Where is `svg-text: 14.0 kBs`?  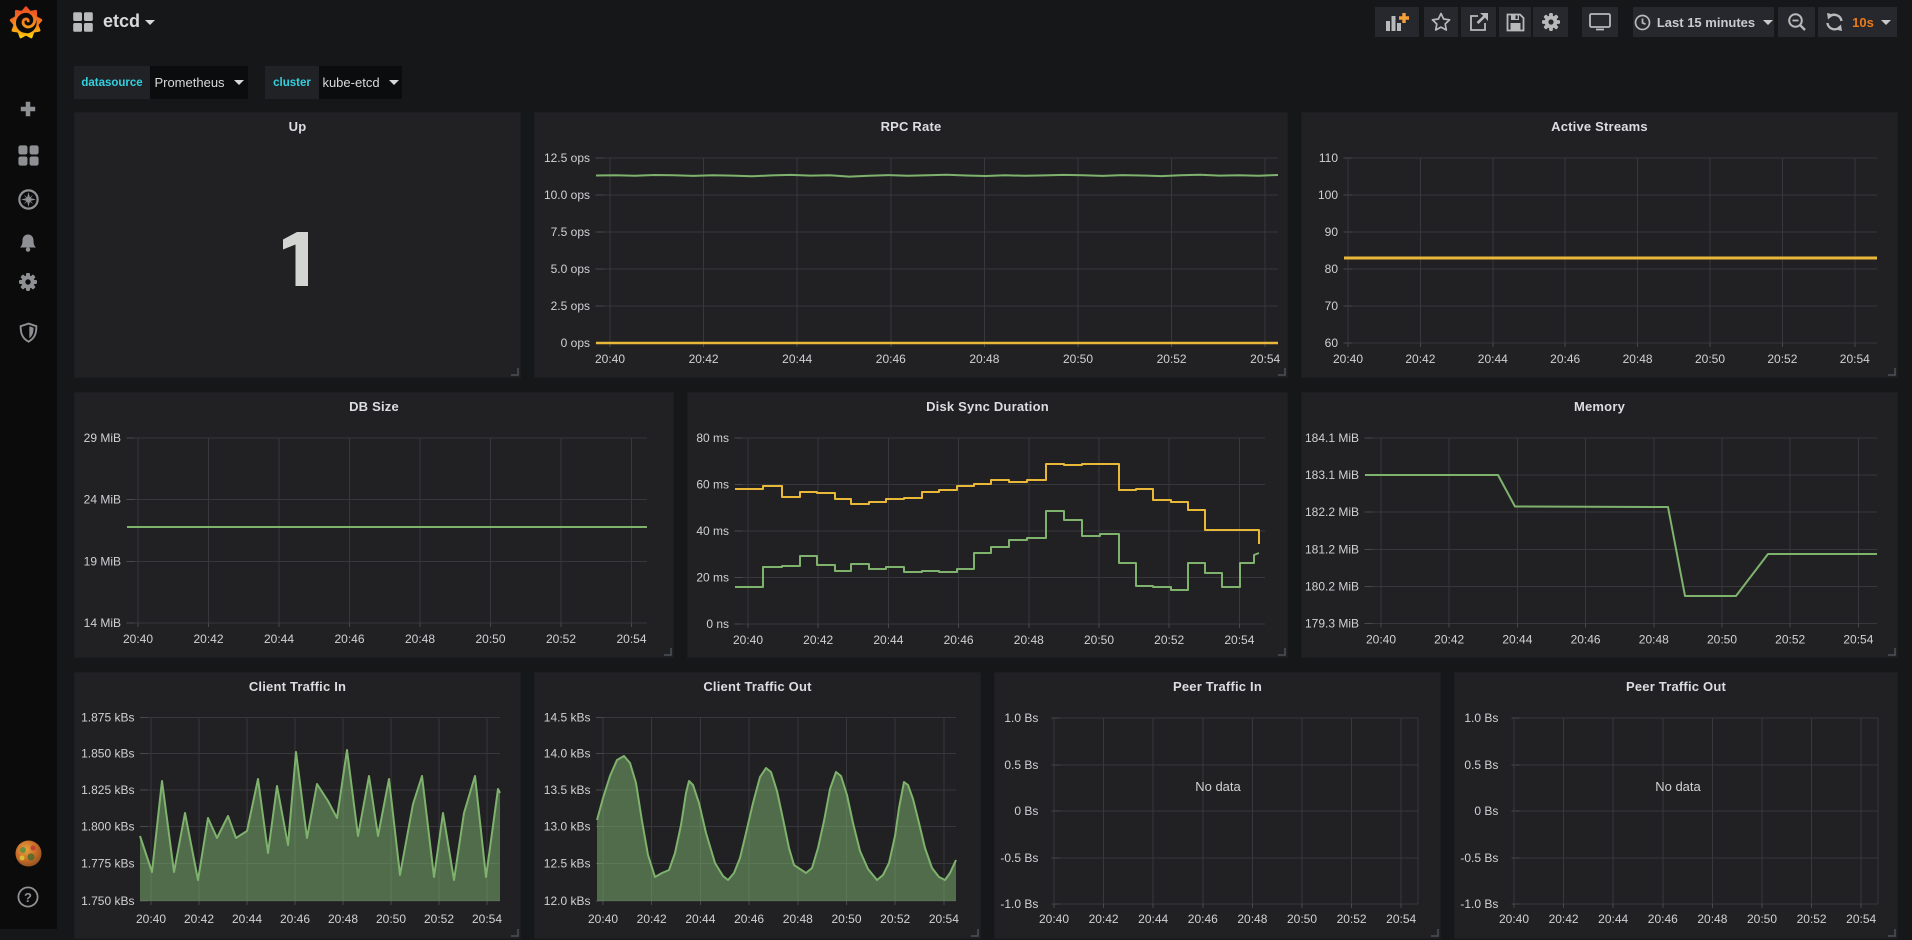 svg-text: 14.0 kBs is located at coordinates (567, 753).